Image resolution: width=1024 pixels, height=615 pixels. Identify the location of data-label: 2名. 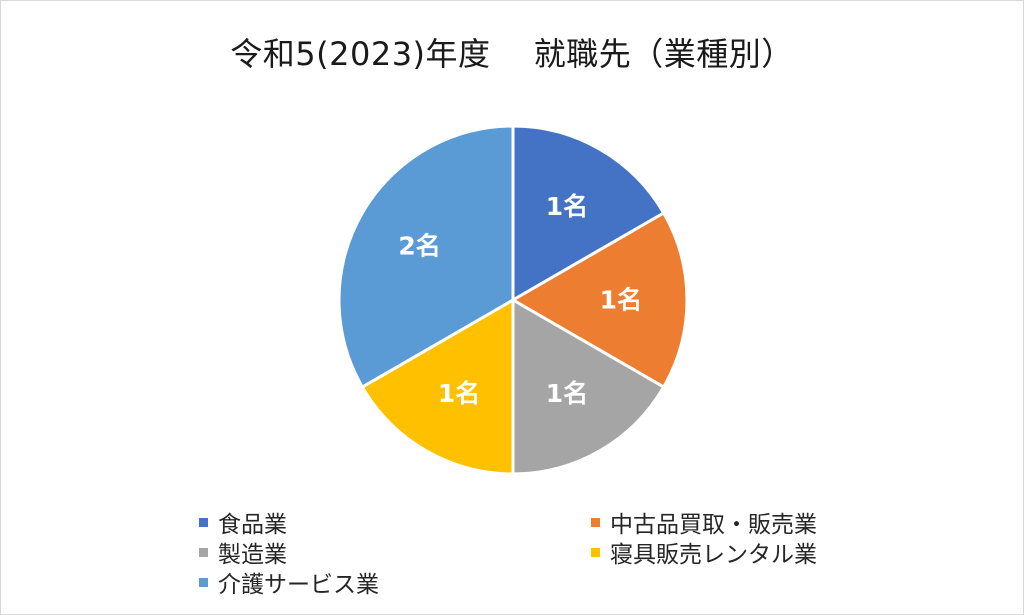
(419, 246).